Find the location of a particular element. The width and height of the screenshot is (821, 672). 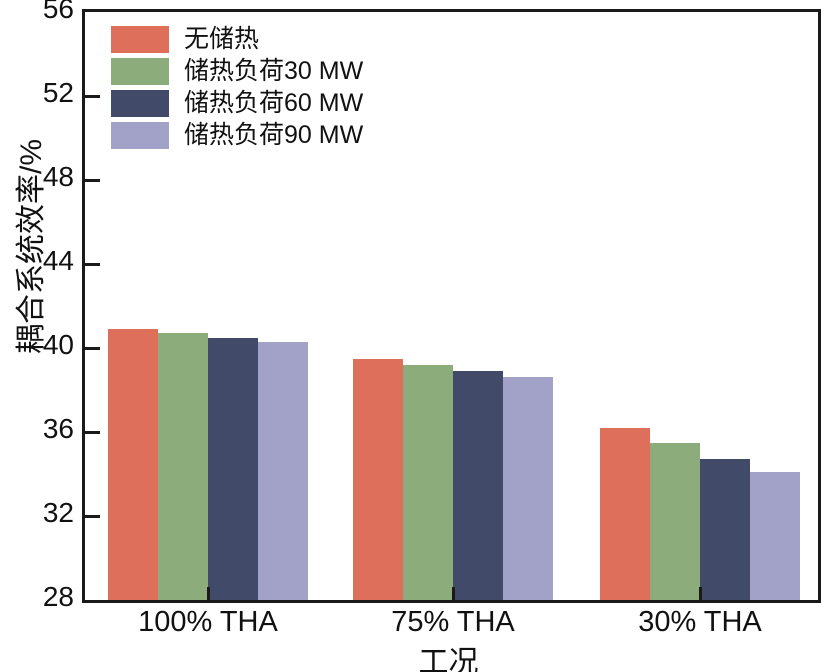

legend: 无储热储热负荷30 MW 储热负荷60 MW 储热负荷90 MW is located at coordinates (237, 87).